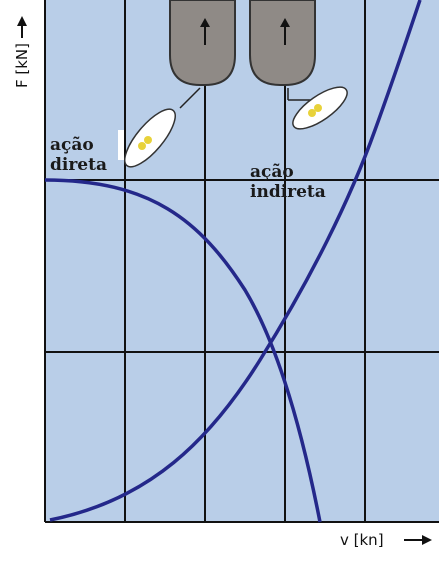  I want to click on label-bg, so click(121, 145).